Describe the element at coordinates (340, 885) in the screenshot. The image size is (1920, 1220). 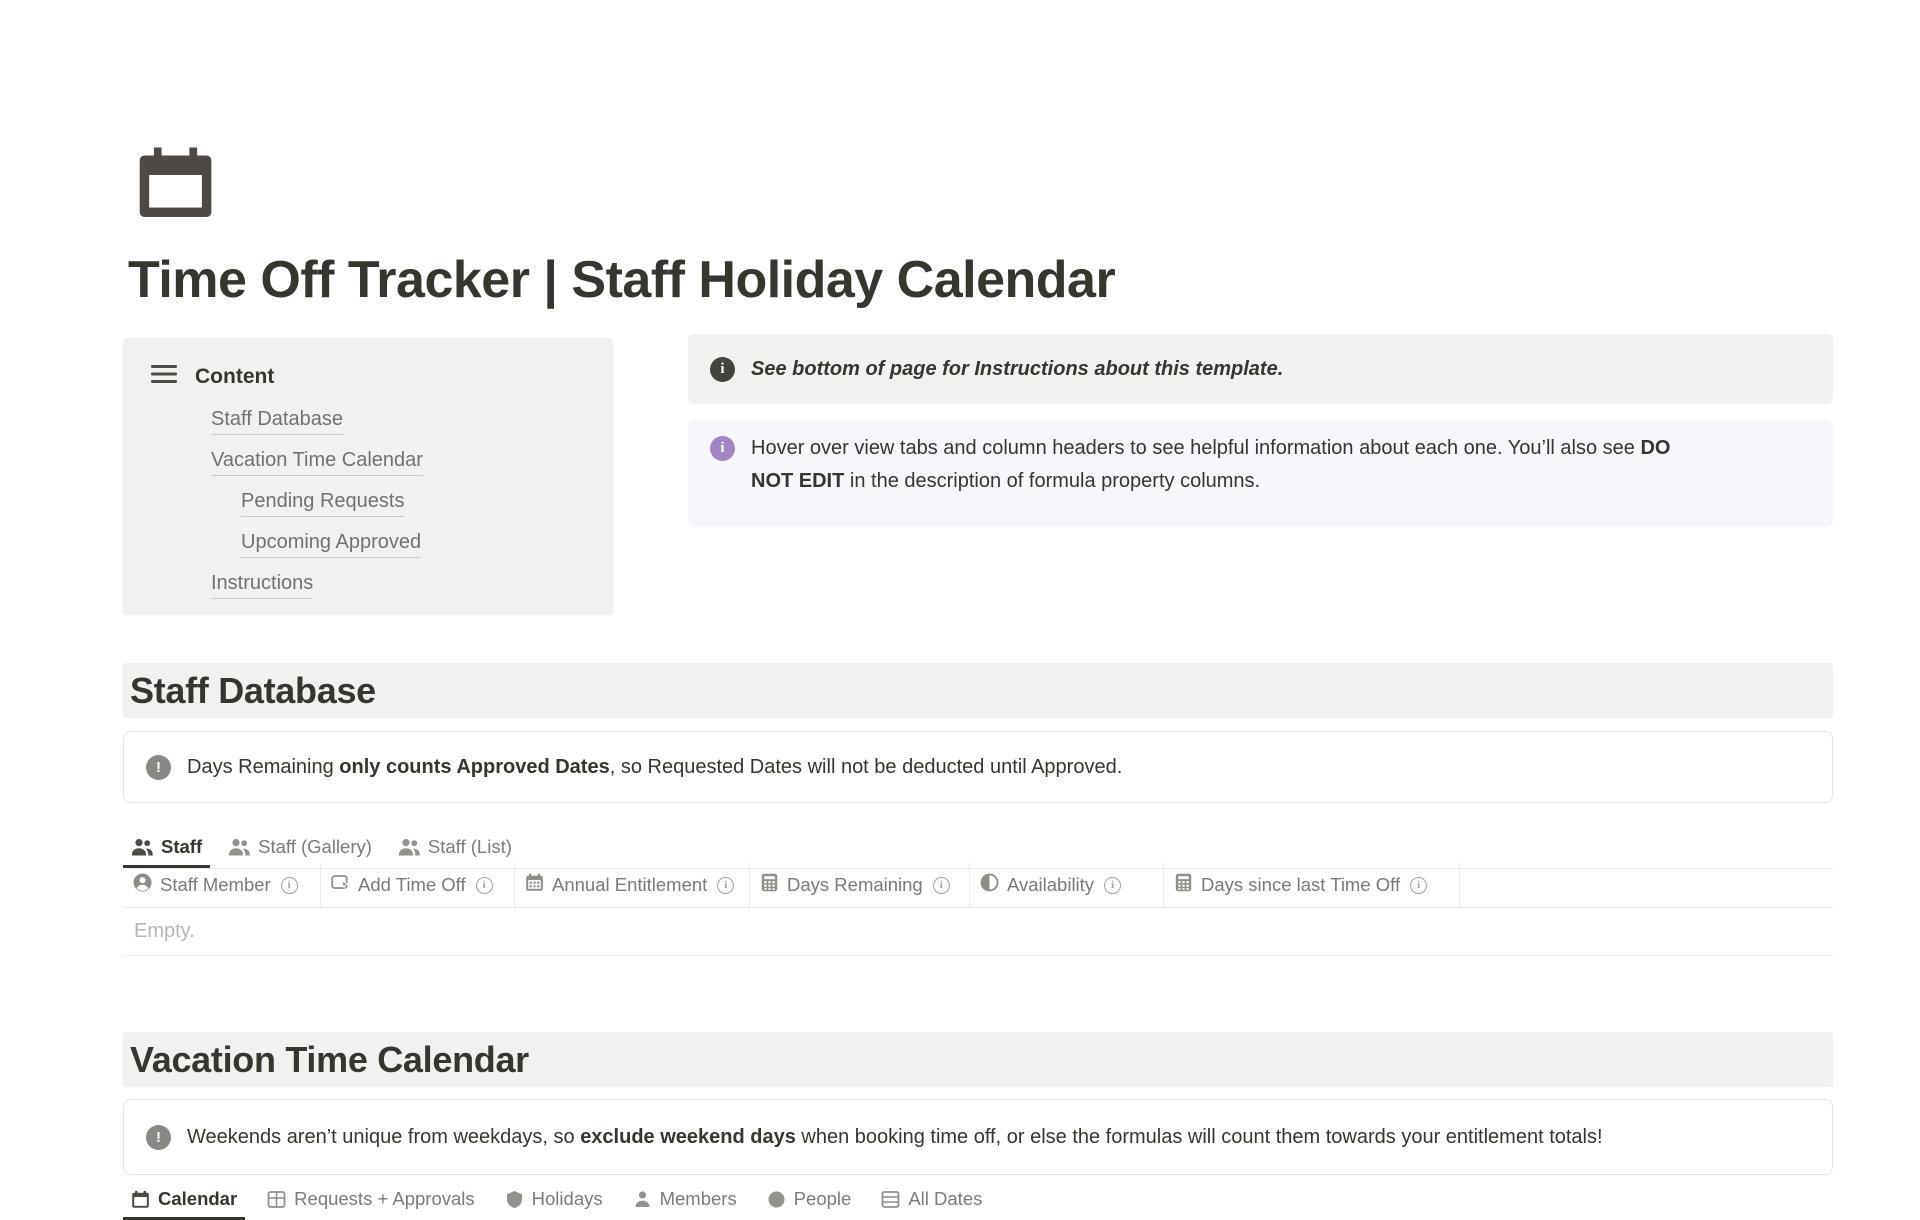
I see `button-icon` at that location.